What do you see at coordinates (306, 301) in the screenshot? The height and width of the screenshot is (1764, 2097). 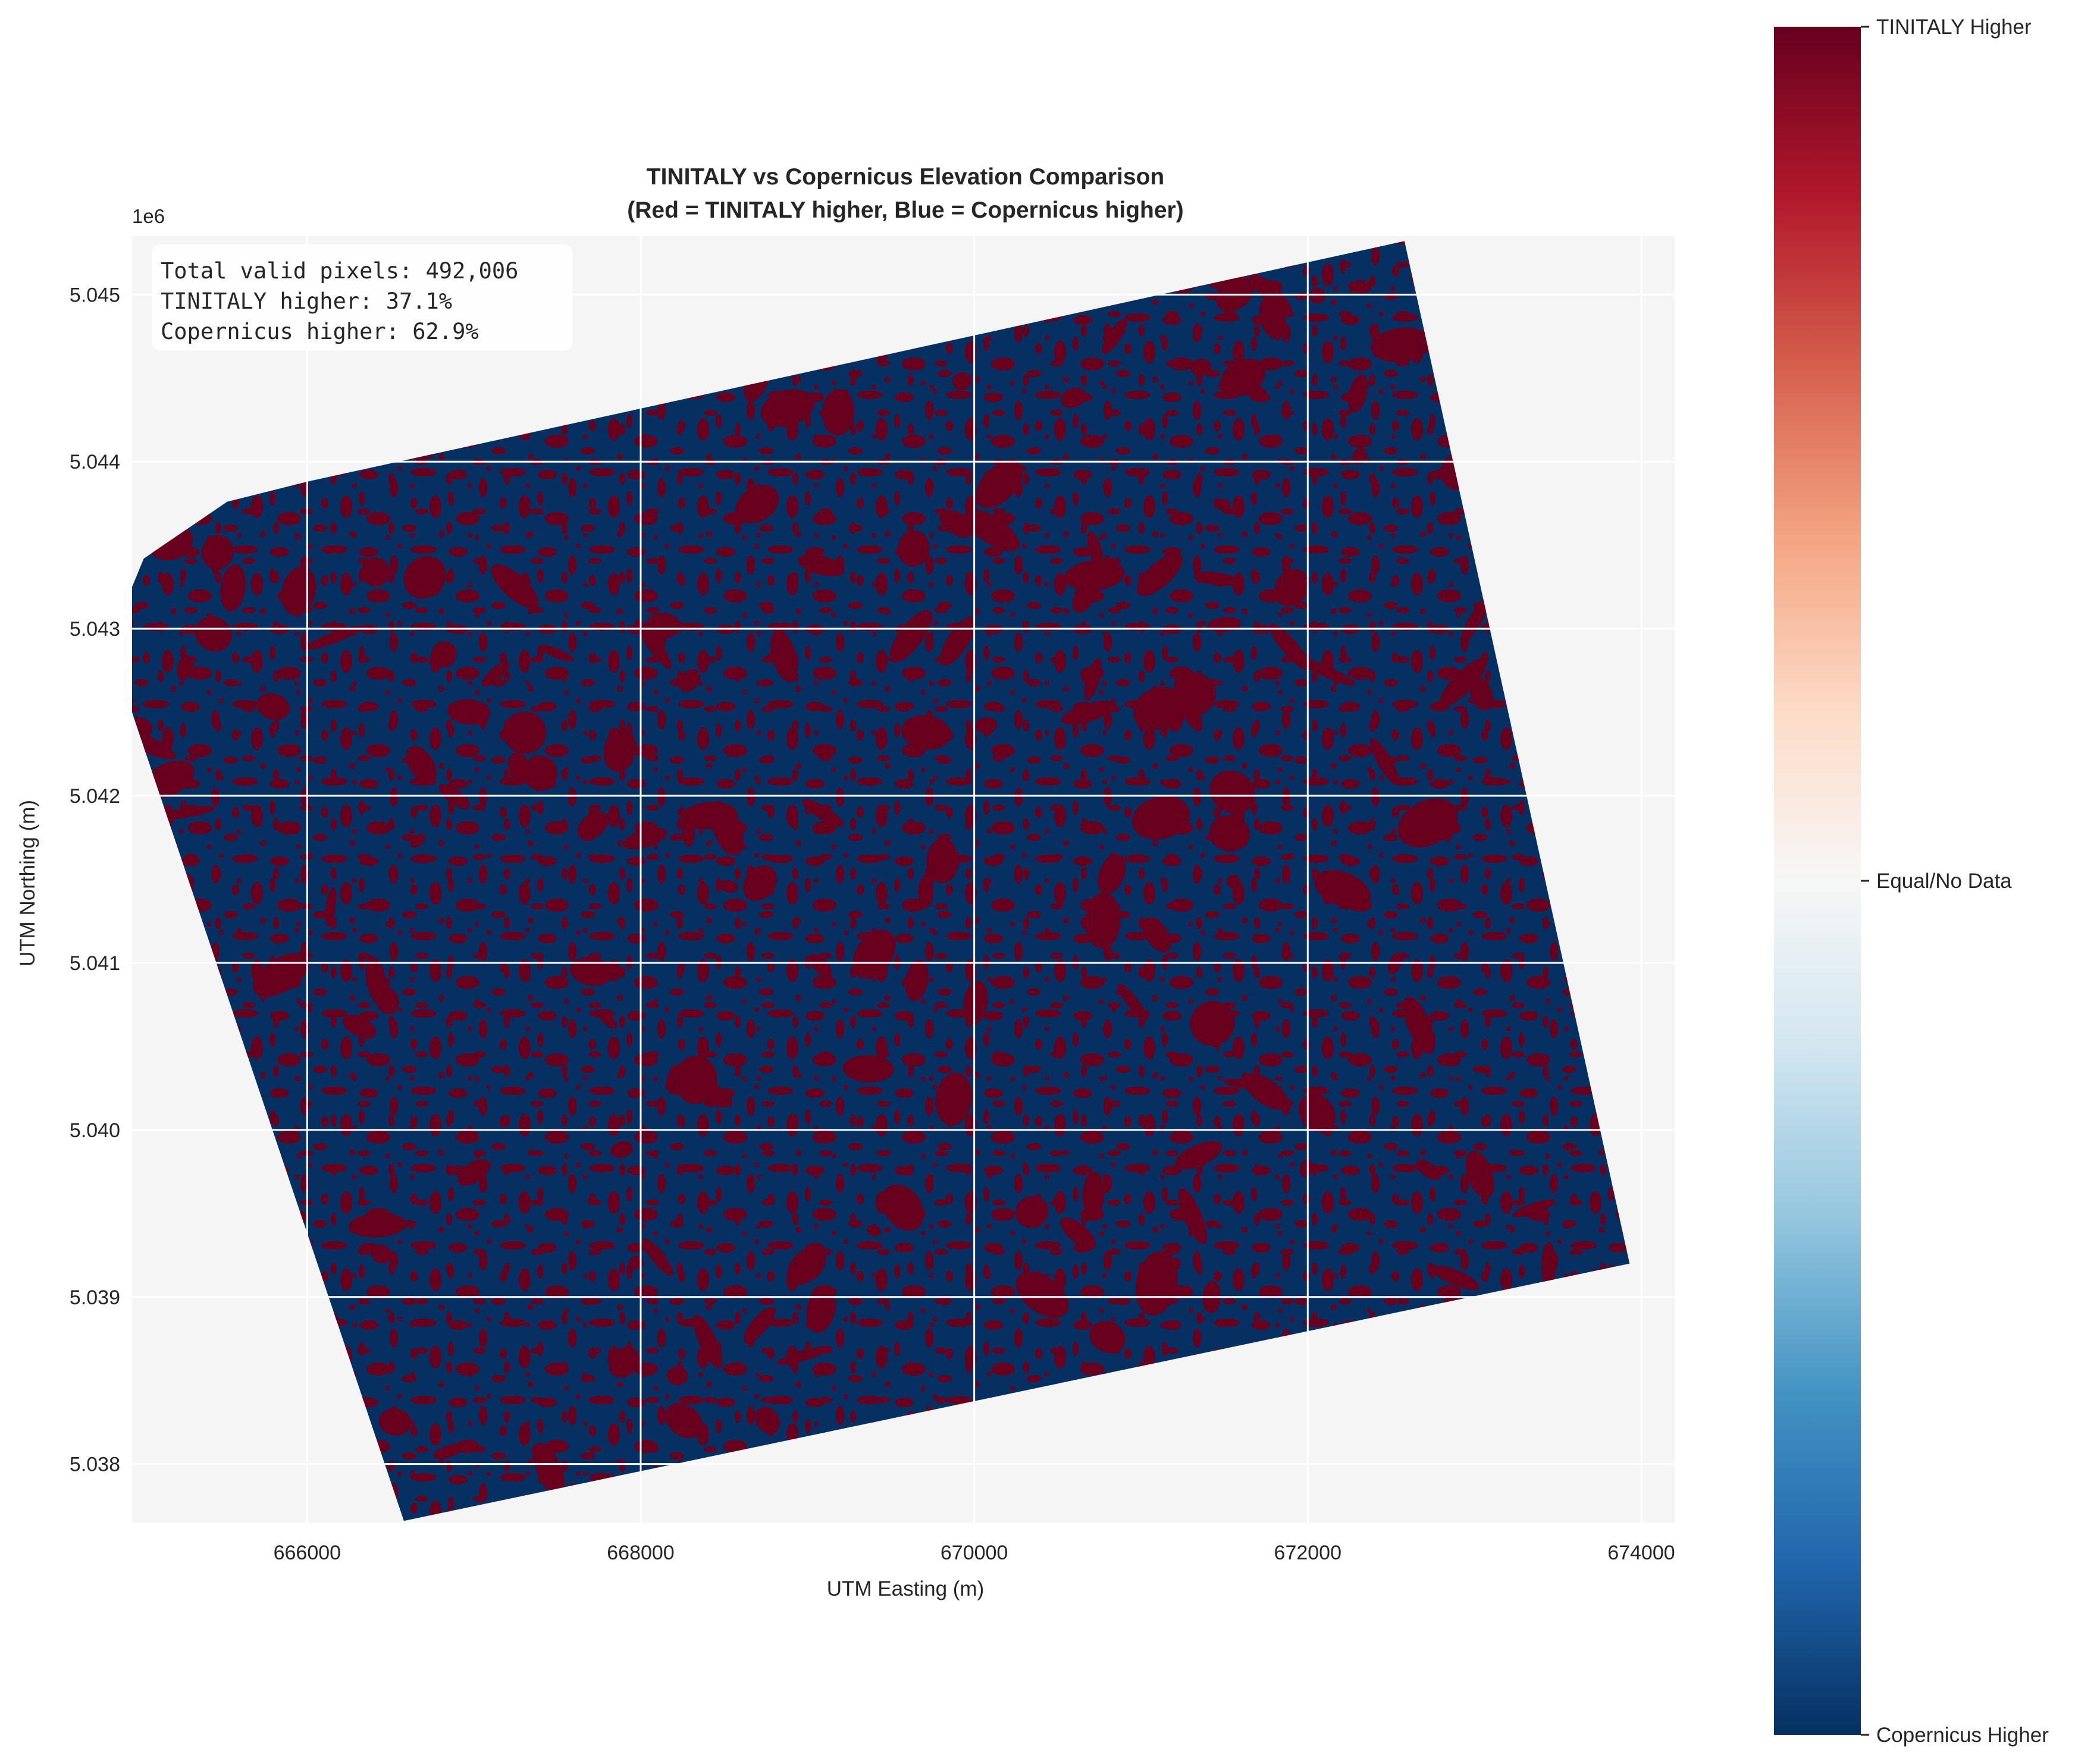 I see `stats-line: TINITALY higher: 37.1%` at bounding box center [306, 301].